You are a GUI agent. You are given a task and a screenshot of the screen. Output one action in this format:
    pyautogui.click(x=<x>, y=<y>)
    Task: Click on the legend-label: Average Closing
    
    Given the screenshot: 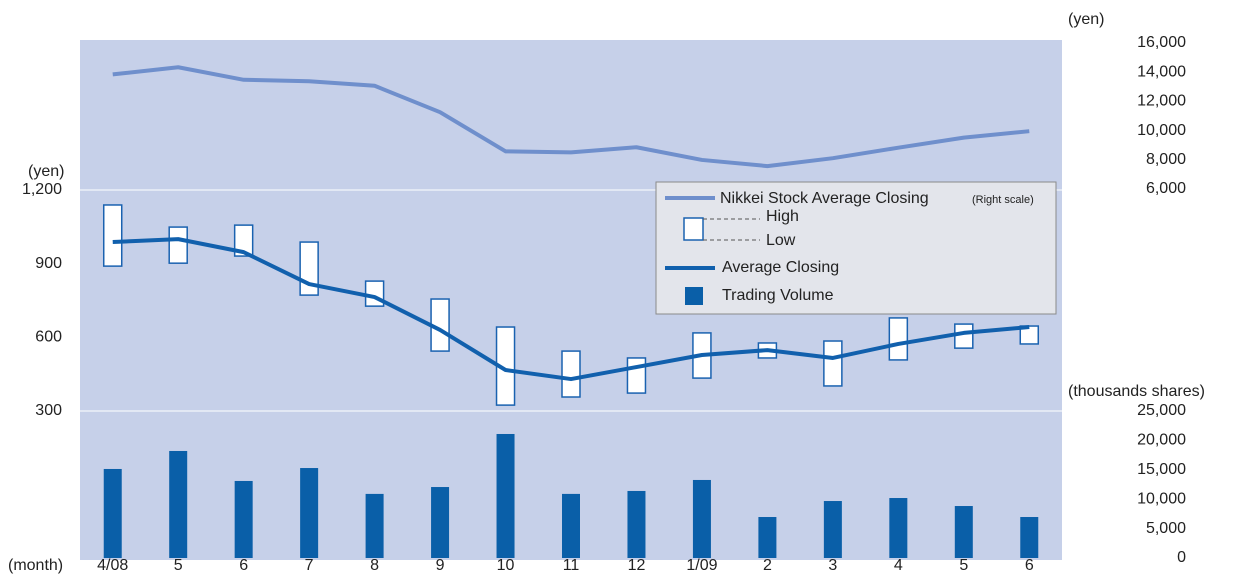 What is the action you would take?
    pyautogui.click(x=780, y=267)
    